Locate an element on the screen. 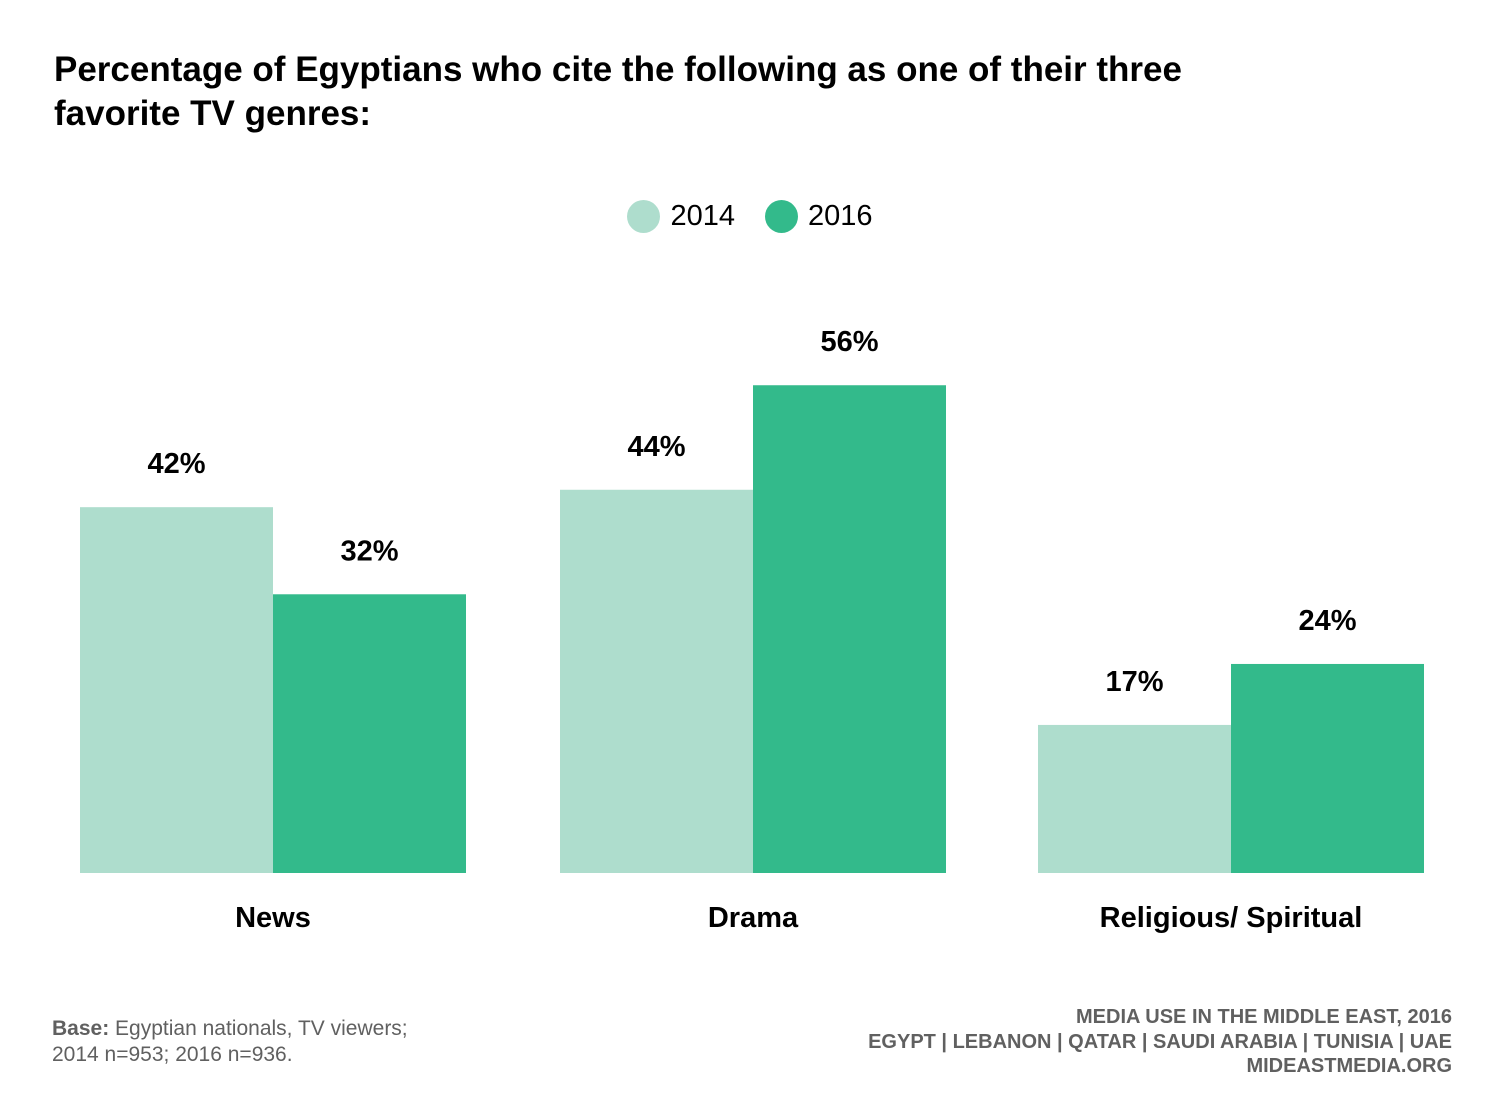 This screenshot has height=1100, width=1500. data-label-religious-spiritual-2014: 17% is located at coordinates (1134, 682).